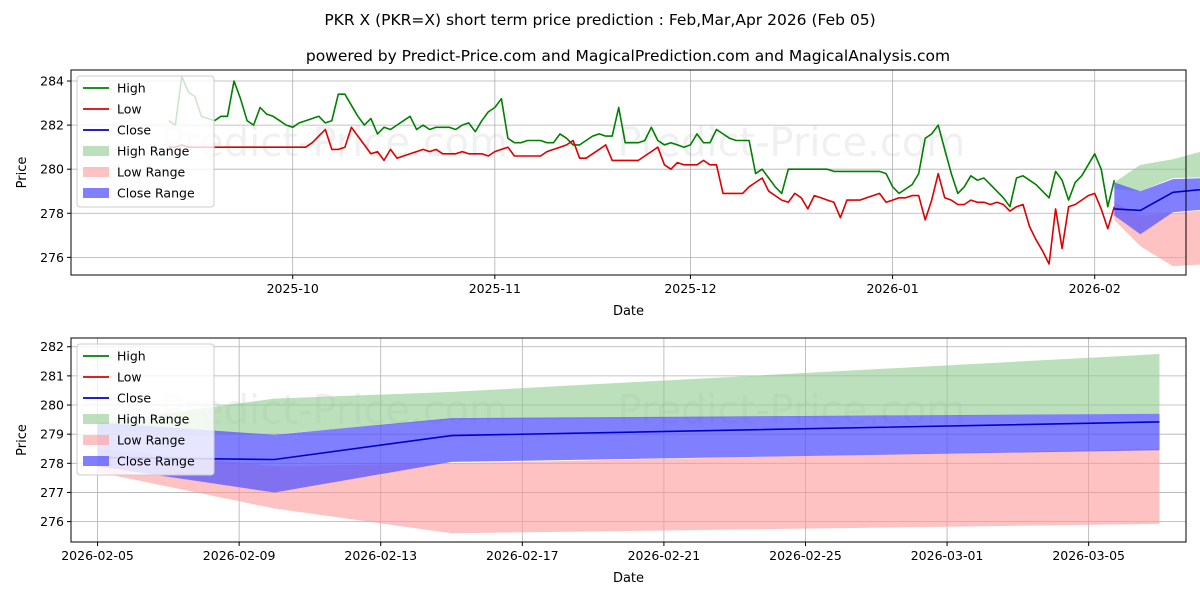 The width and height of the screenshot is (1200, 600). What do you see at coordinates (522, 555) in the screenshot?
I see `bottom-x-tick-label: 2026-02-17` at bounding box center [522, 555].